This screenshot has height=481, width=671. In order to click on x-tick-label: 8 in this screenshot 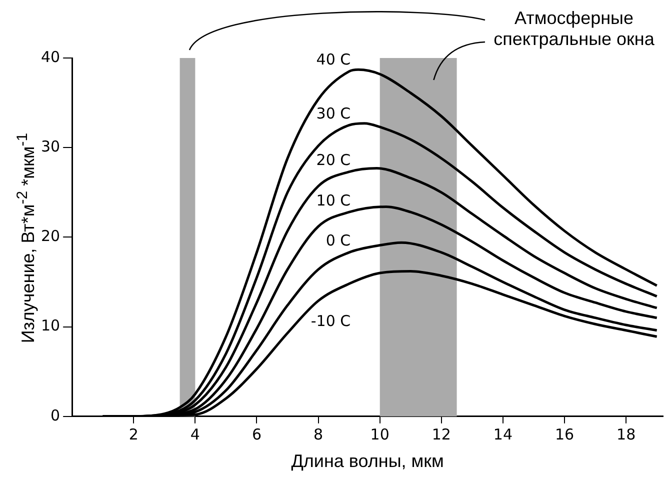, I will do `click(319, 434)`.